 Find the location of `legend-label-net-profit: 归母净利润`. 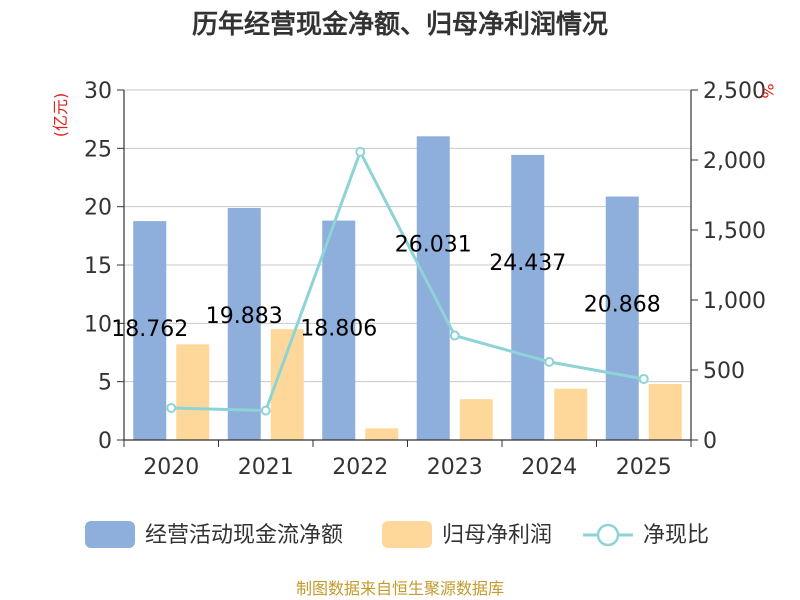

legend-label-net-profit: 归母净利润 is located at coordinates (497, 535).